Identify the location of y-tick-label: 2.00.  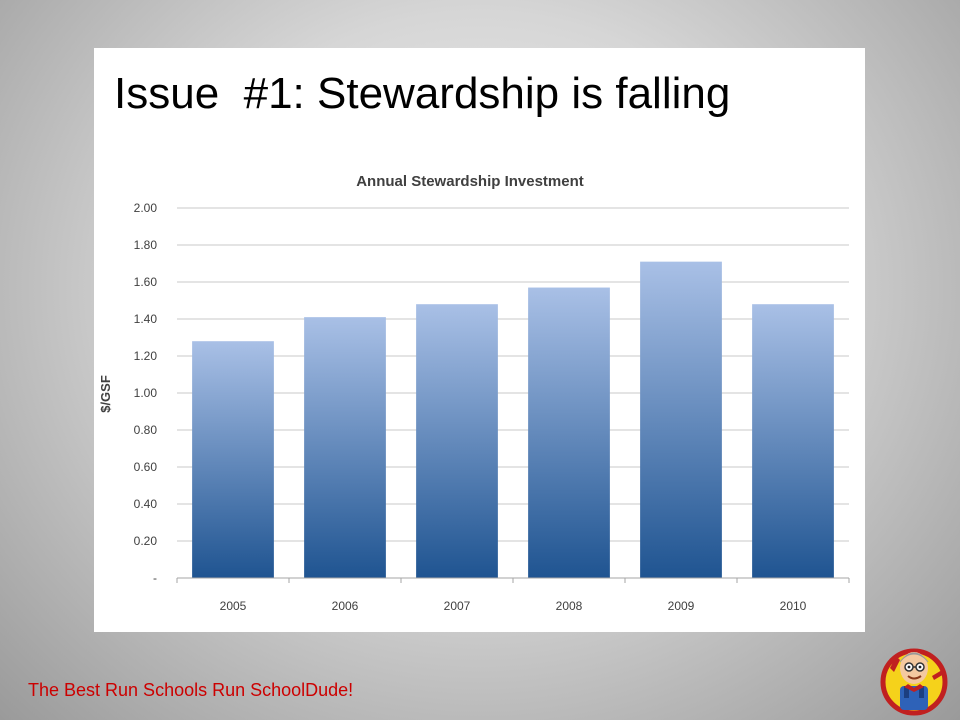
(146, 208).